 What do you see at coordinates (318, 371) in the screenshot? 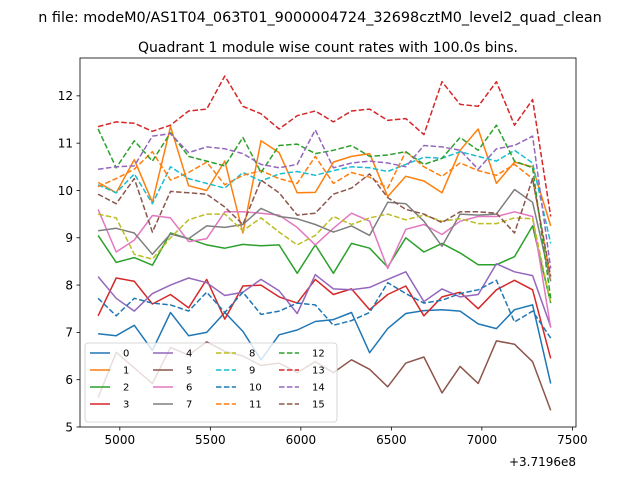
I see `legend-label-13: 13` at bounding box center [318, 371].